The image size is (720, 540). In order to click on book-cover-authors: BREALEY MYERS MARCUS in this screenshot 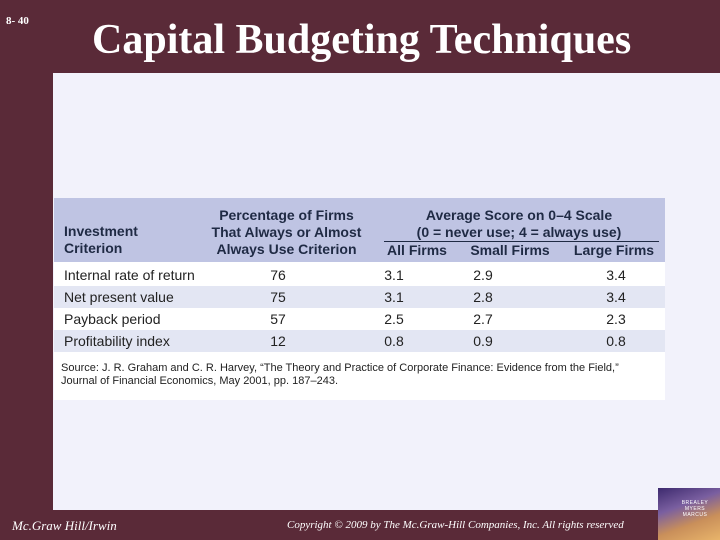, I will do `click(695, 509)`.